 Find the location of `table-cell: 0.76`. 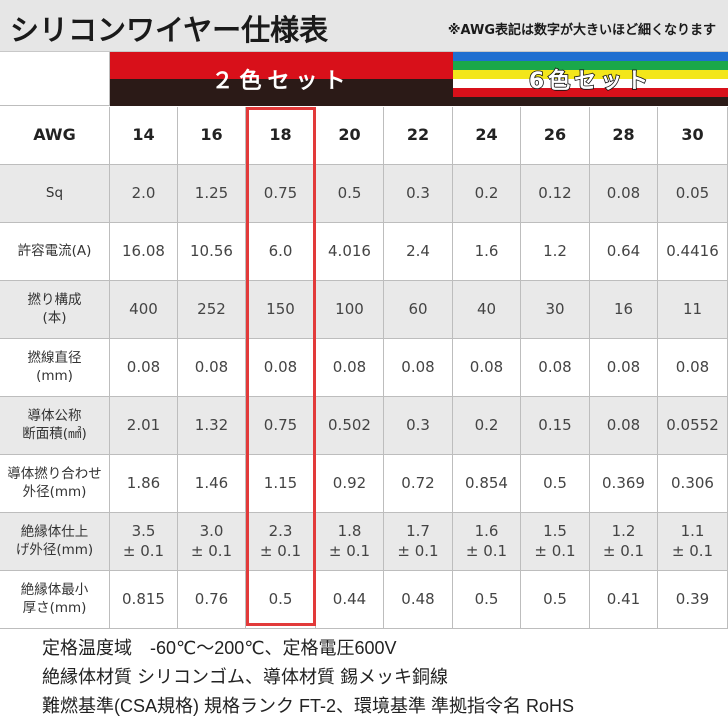

table-cell: 0.76 is located at coordinates (212, 600).